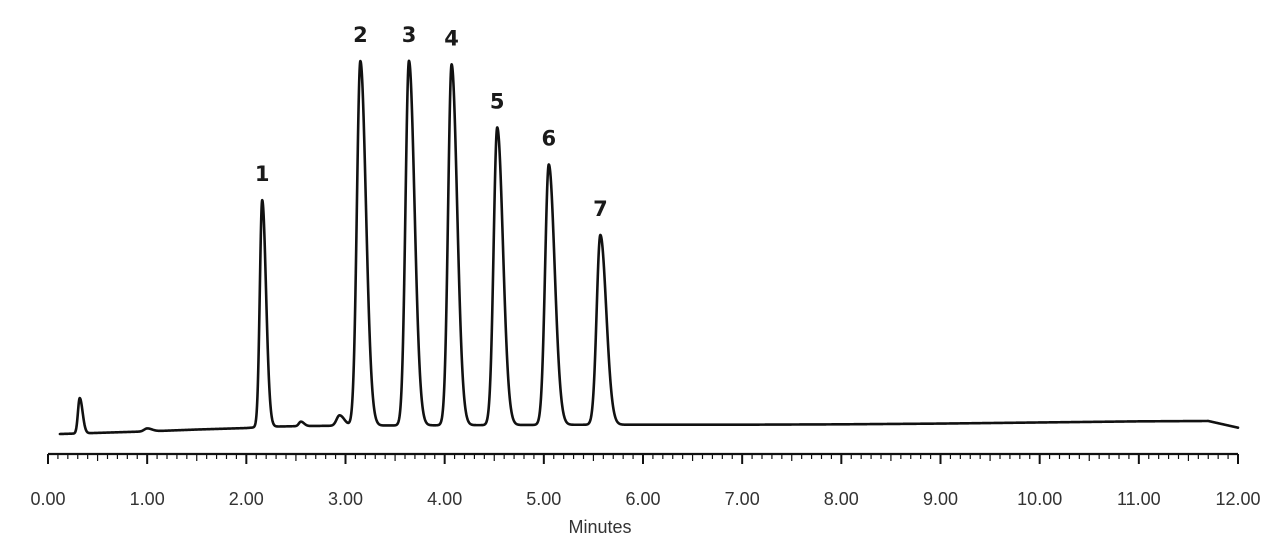  Describe the element at coordinates (1237, 499) in the screenshot. I see `x-tick-label: 12.00` at that location.